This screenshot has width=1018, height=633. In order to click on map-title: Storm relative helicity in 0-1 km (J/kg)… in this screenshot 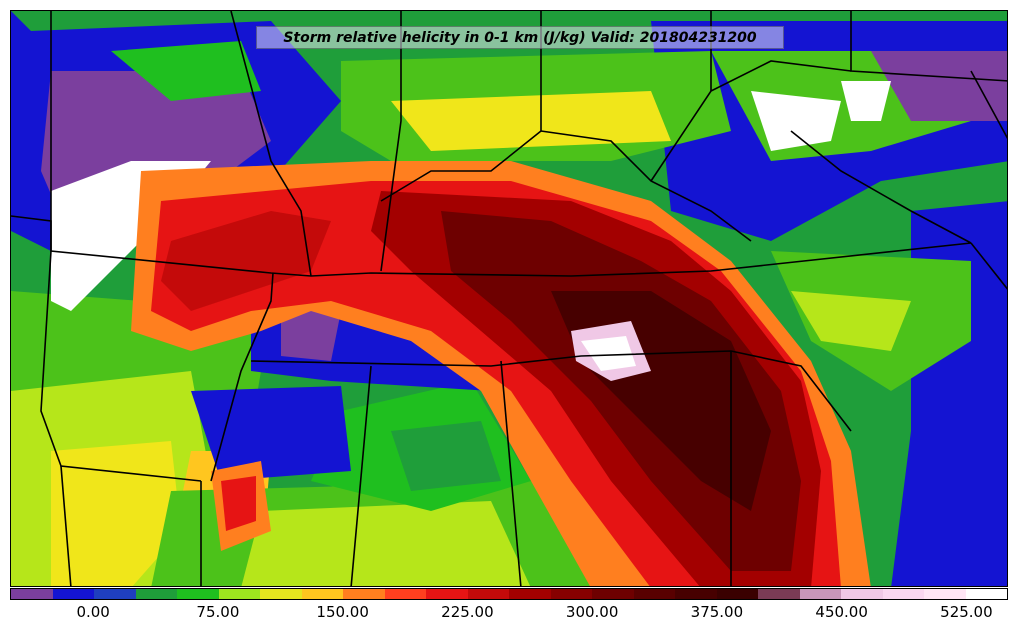, I will do `click(520, 37)`.